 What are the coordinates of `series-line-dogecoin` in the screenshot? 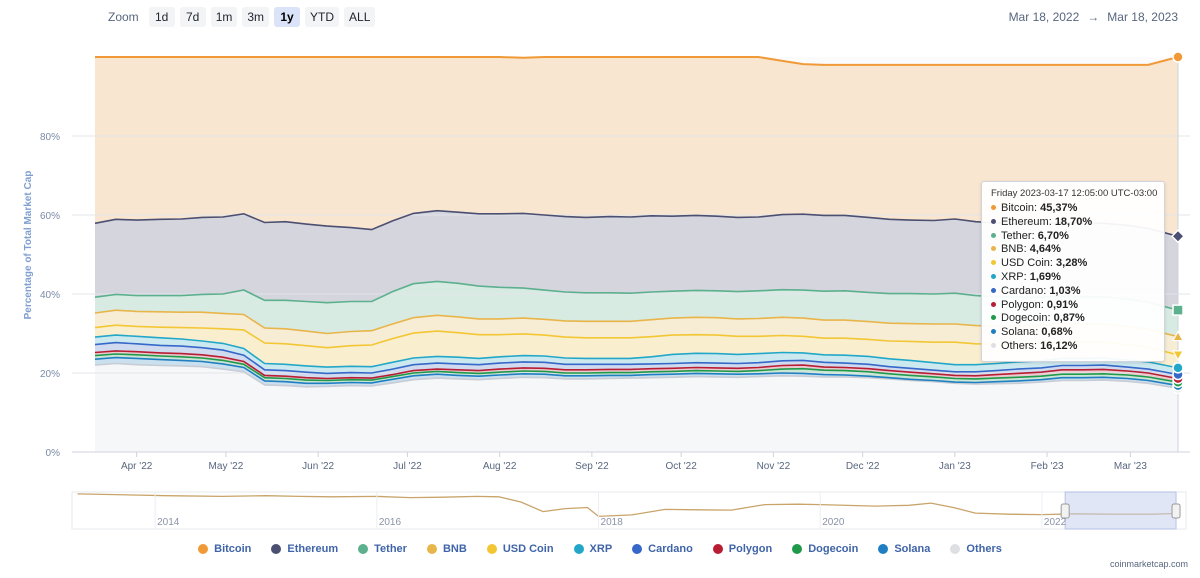 It's located at (636, 368).